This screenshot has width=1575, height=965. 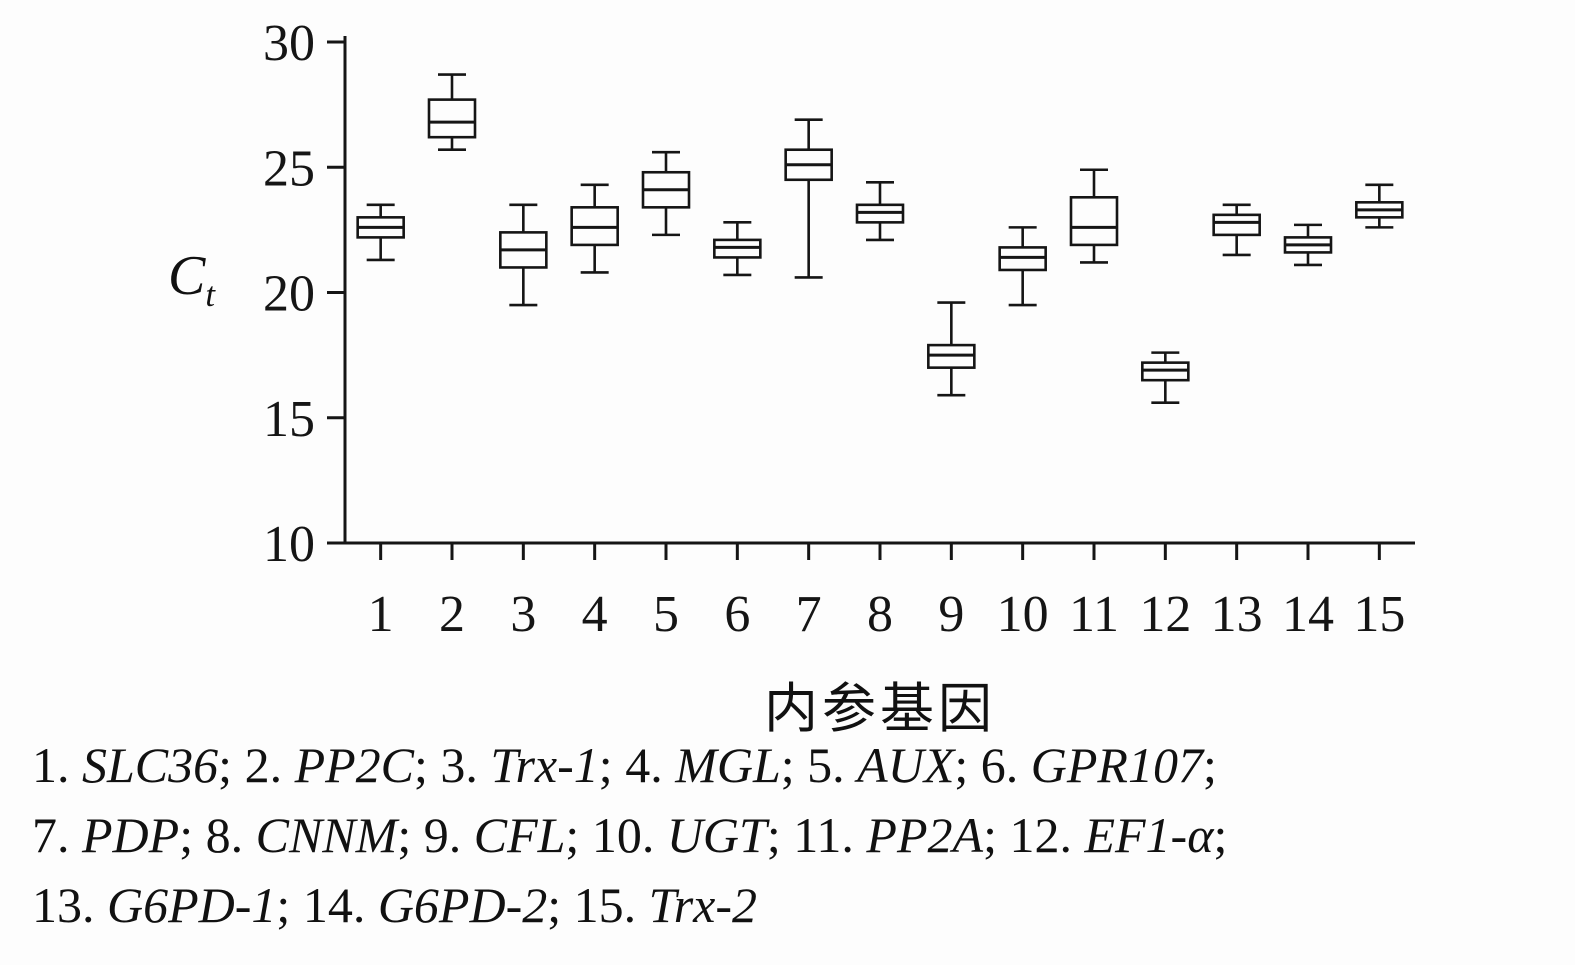 What do you see at coordinates (210, 295) in the screenshot?
I see `y-axis-label-subscript: t` at bounding box center [210, 295].